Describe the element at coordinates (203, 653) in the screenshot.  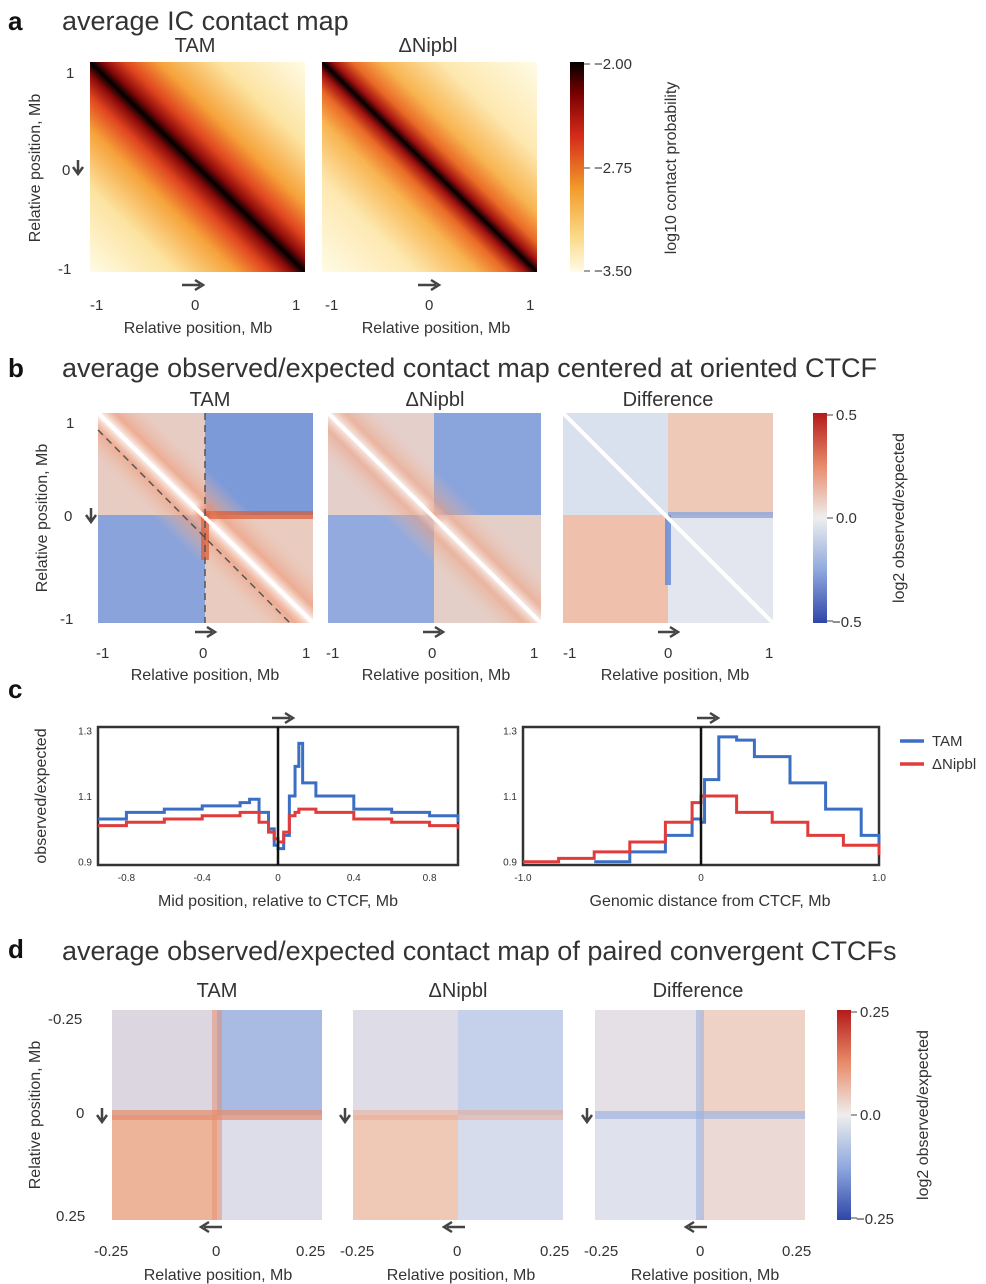
I see `b-xtick-2: 0` at that location.